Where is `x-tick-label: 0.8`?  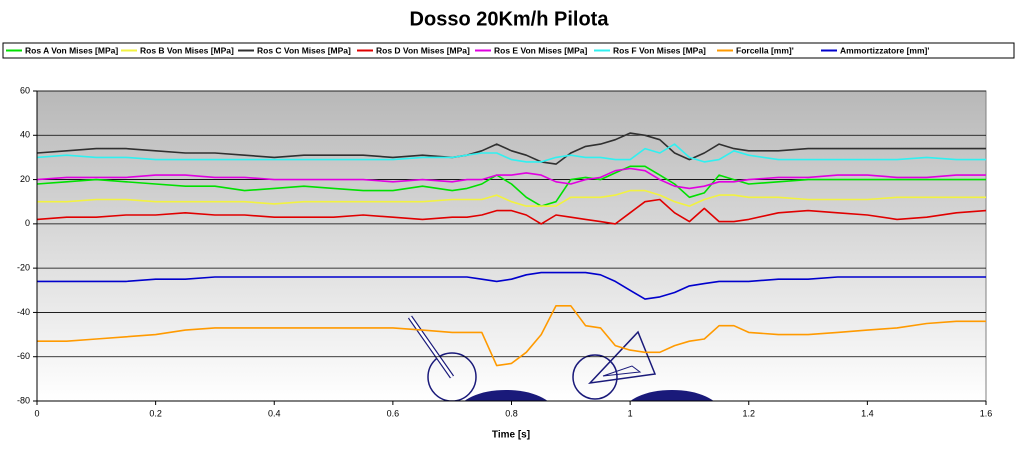 x-tick-label: 0.8 is located at coordinates (511, 413).